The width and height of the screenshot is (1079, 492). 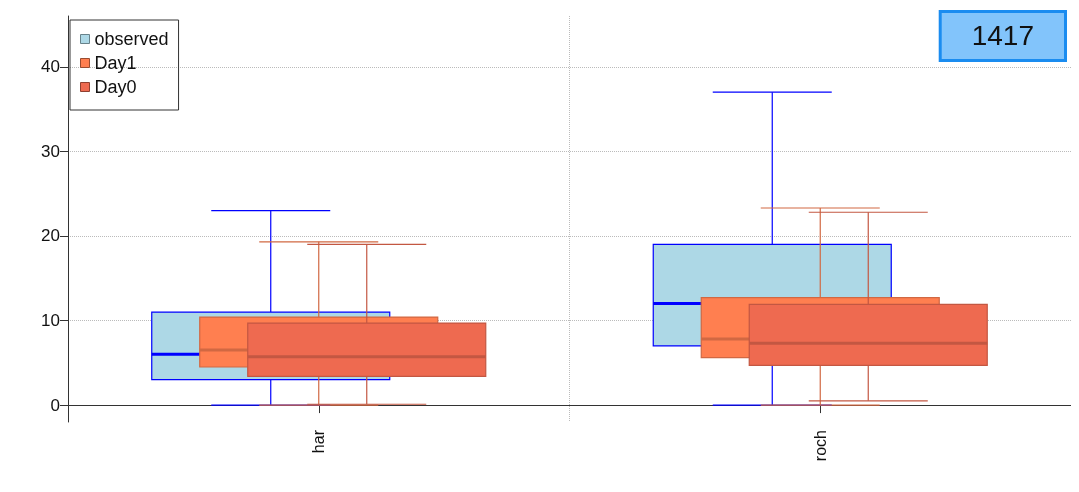 I want to click on legend-label: Day0, so click(x=115, y=87).